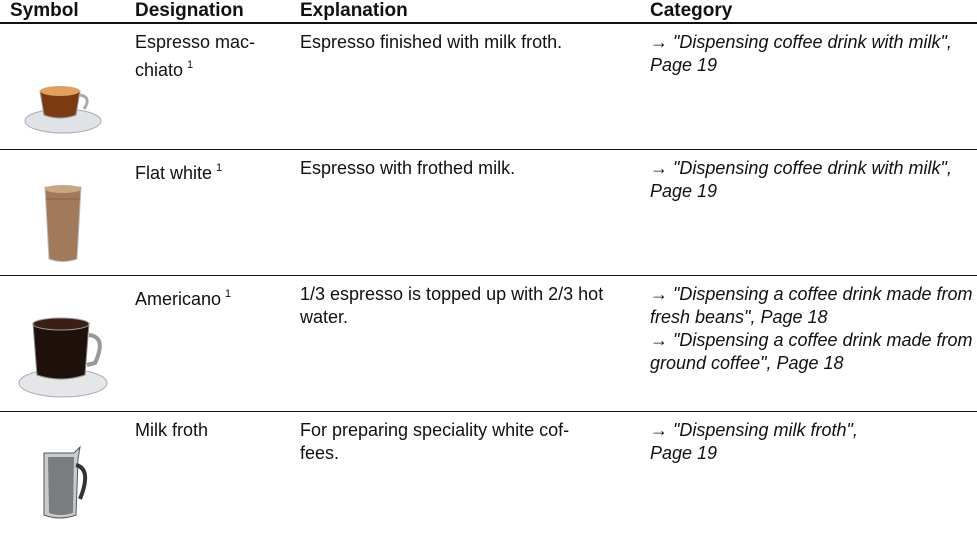  I want to click on milk-jug-icon, so click(63, 486).